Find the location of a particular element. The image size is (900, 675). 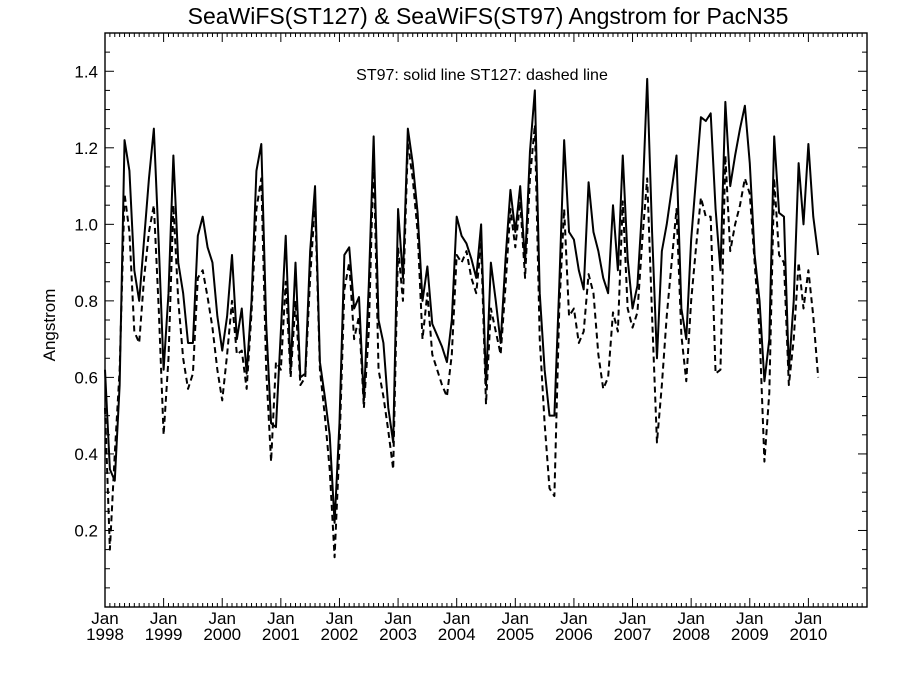

y-tick-label: 1.4 is located at coordinates (86, 71).